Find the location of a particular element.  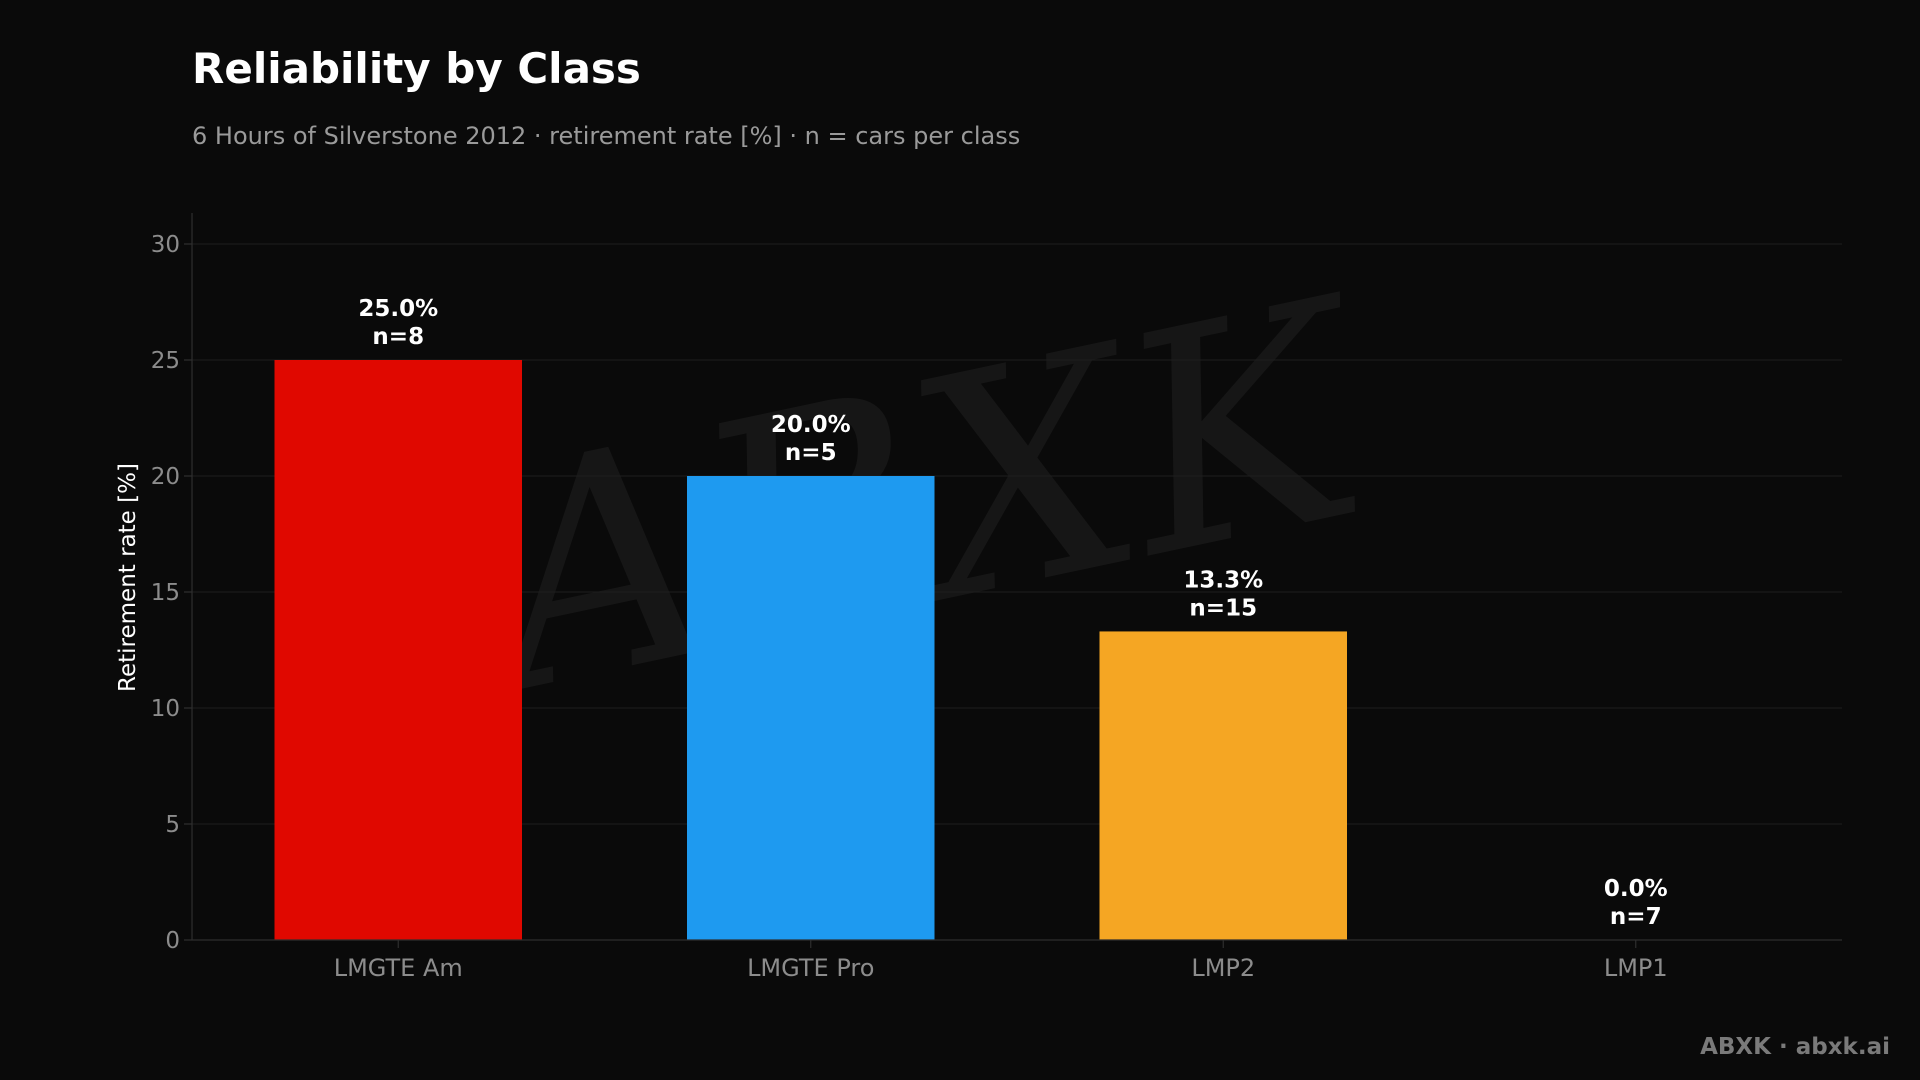

y-tick-label: 25 is located at coordinates (165, 361).